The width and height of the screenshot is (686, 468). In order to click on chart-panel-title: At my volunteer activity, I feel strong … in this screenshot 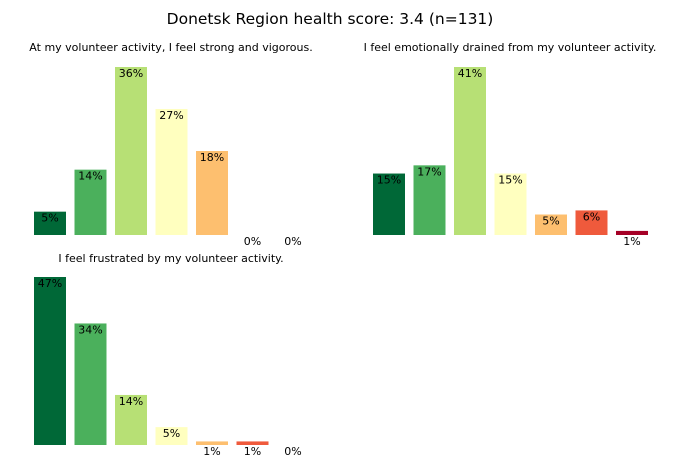, I will do `click(170, 47)`.